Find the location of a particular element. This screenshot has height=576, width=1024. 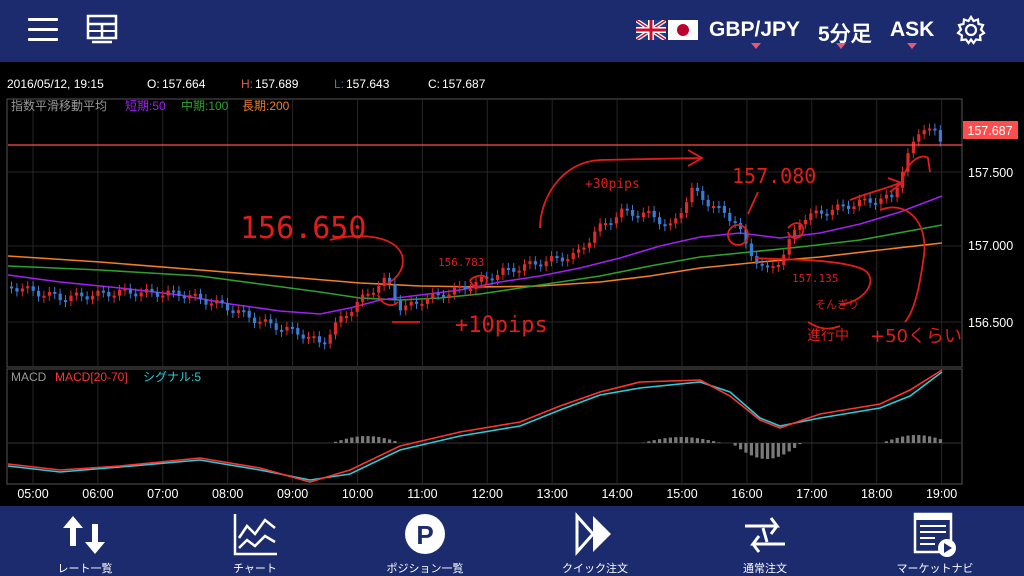

timeframe-selector: 5分足 is located at coordinates (845, 34).